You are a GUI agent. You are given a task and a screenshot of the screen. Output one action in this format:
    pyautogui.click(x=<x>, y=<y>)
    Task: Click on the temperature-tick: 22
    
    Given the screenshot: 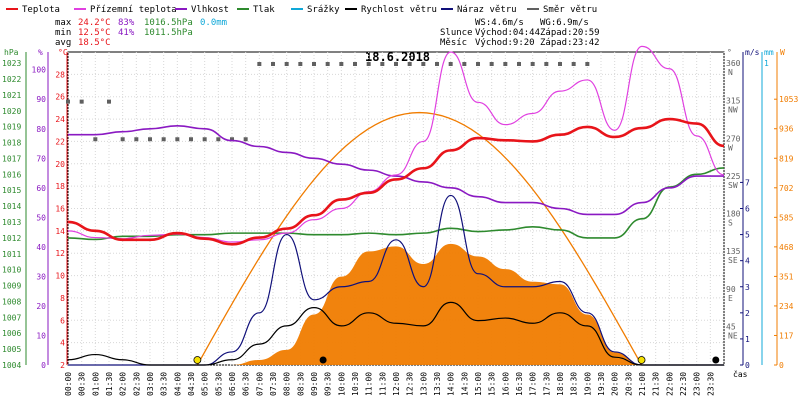 What is the action you would take?
    pyautogui.click(x=60, y=141)
    